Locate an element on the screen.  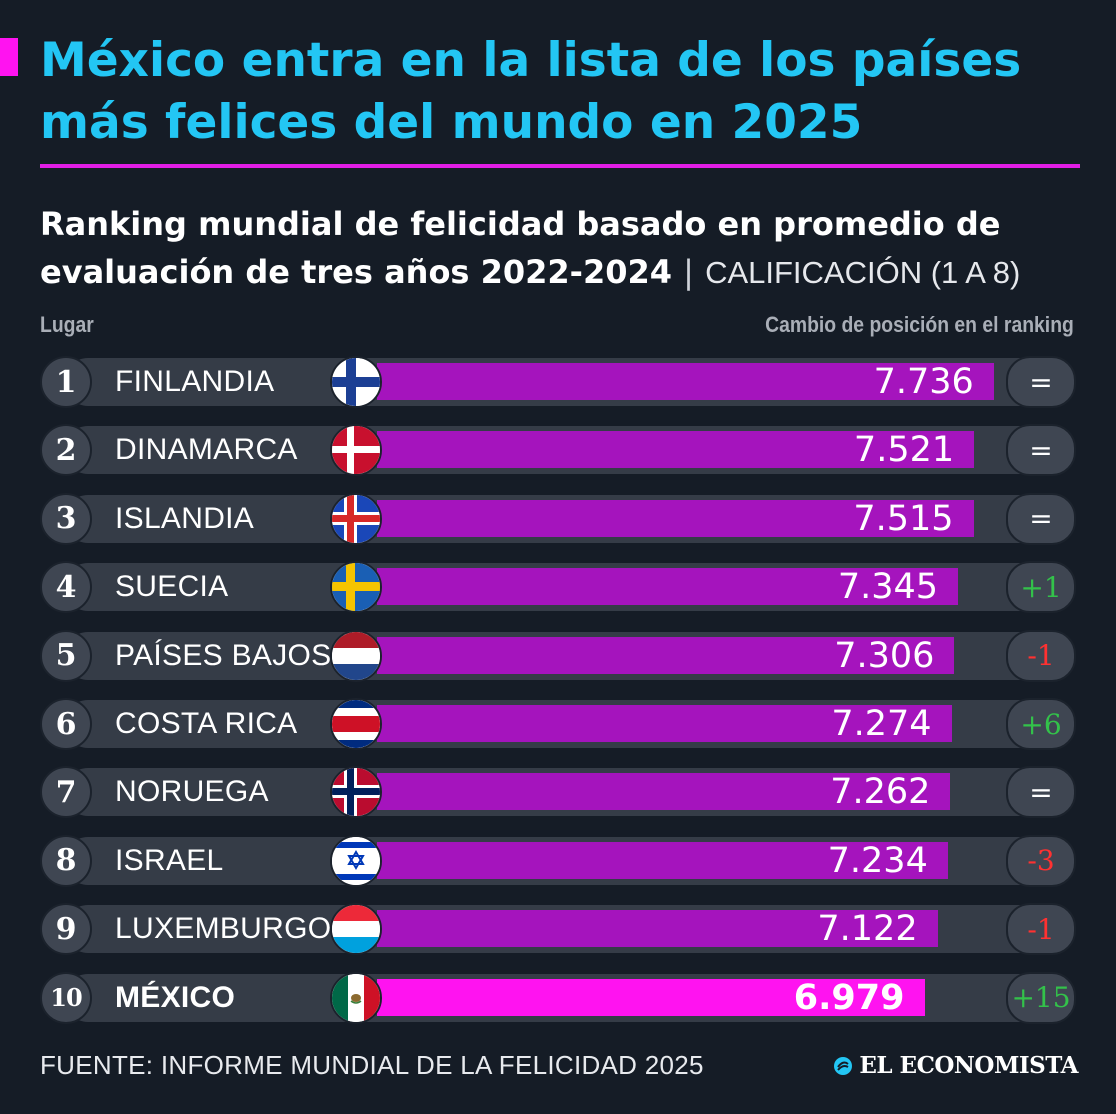
rank-change-badge: +15 is located at coordinates (1041, 997).